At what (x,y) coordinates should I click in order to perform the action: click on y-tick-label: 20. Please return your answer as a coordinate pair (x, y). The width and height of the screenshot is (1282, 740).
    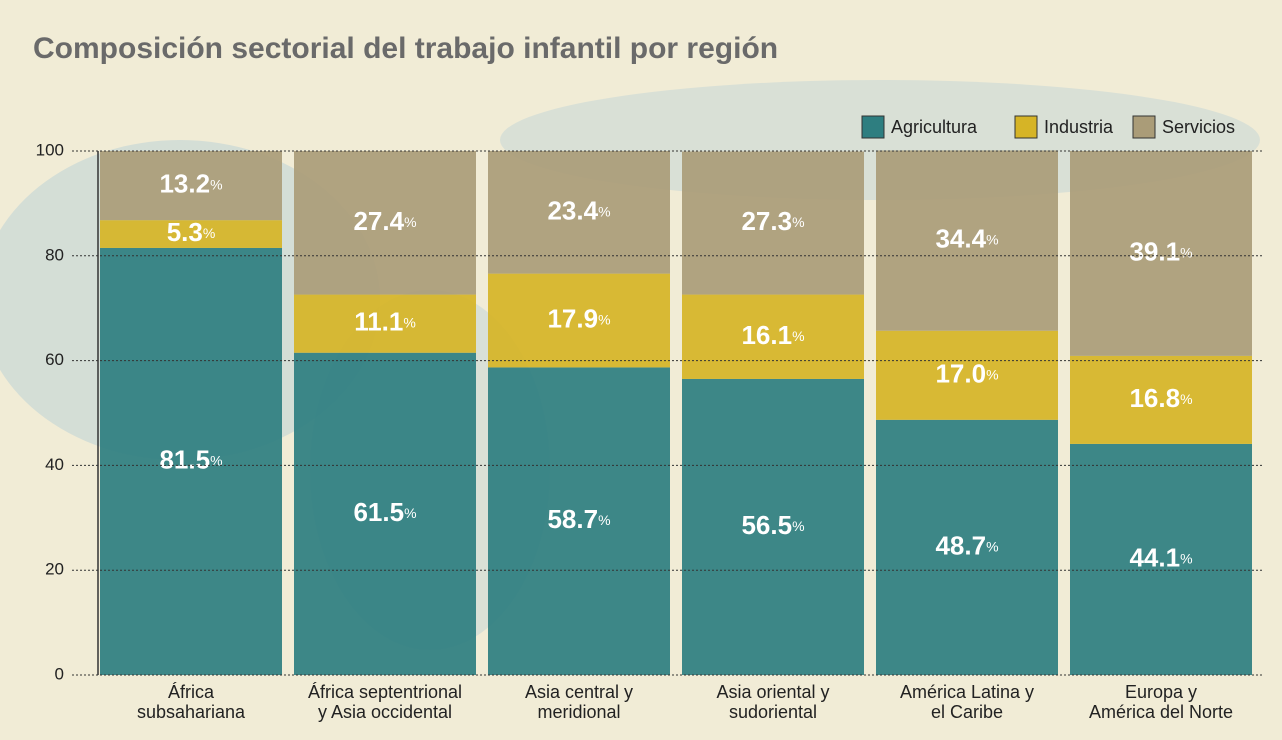
    Looking at the image, I should click on (54, 569).